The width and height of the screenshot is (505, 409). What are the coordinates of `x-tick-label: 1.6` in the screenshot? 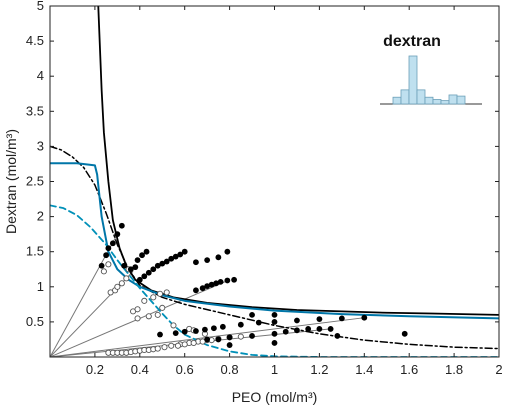 It's located at (409, 369).